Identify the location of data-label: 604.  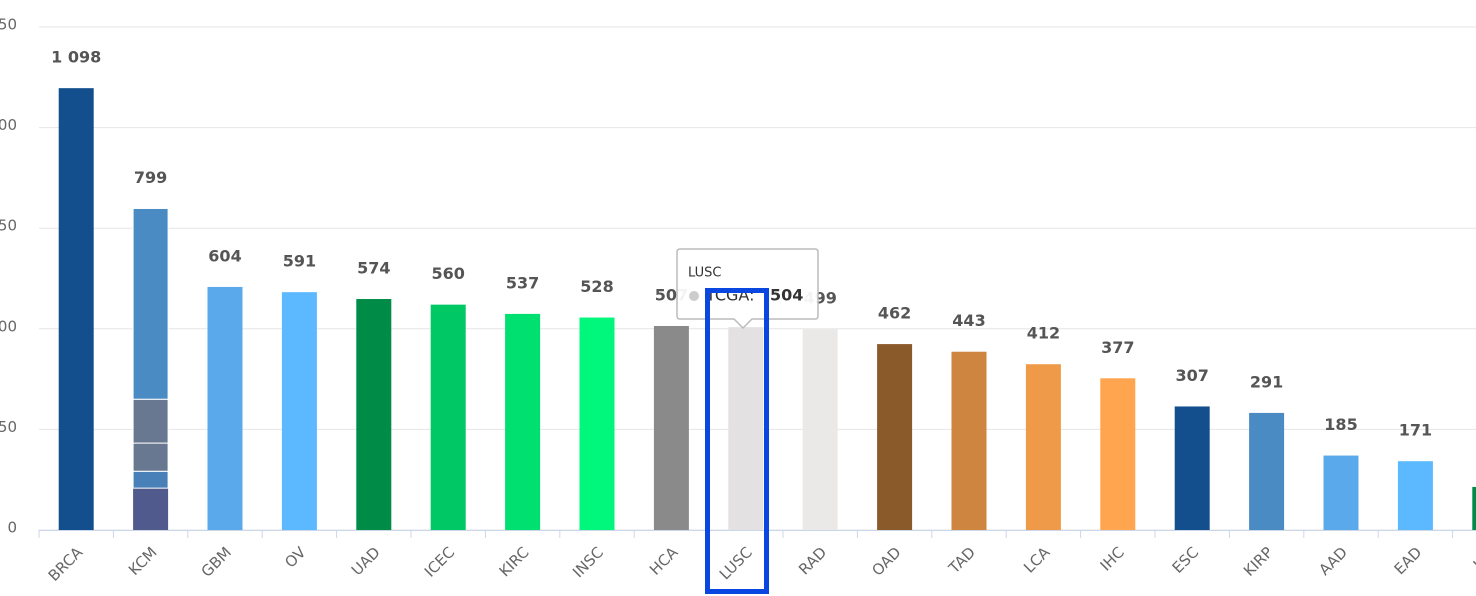
(224, 255).